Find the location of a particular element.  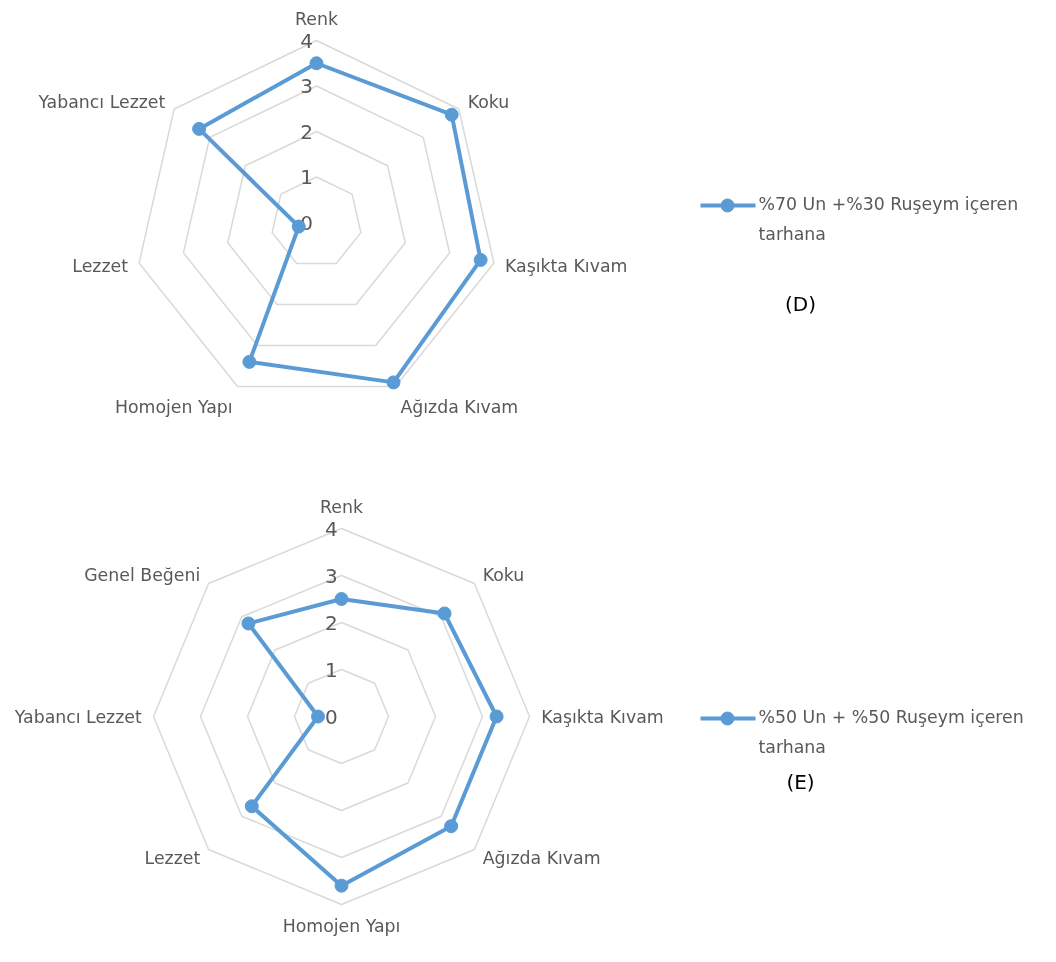

text: (E) is located at coordinates (800, 781).